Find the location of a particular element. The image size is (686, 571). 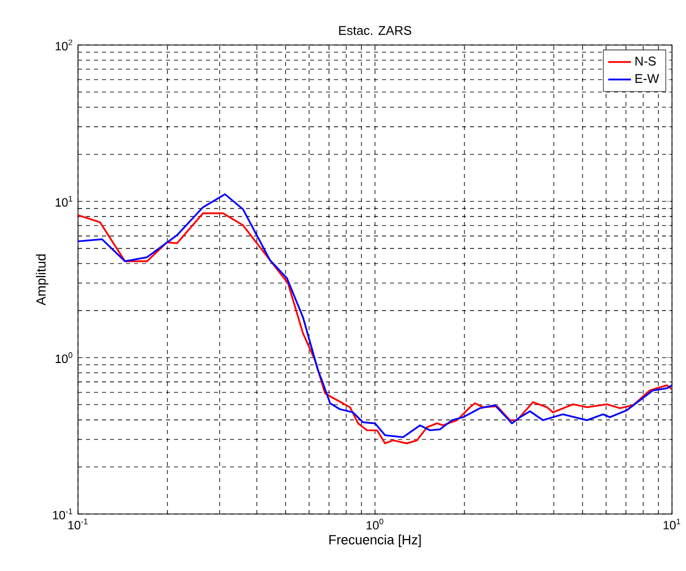

y-tick-label: 10$^{2}$ is located at coordinates (64, 45).